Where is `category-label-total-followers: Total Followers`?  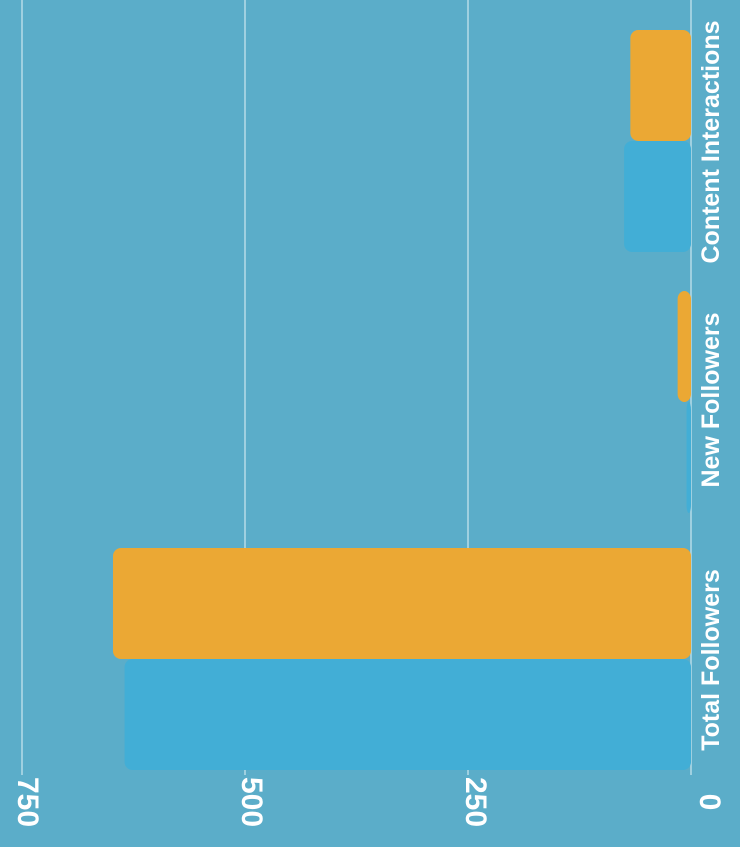 category-label-total-followers: Total Followers is located at coordinates (711, 660).